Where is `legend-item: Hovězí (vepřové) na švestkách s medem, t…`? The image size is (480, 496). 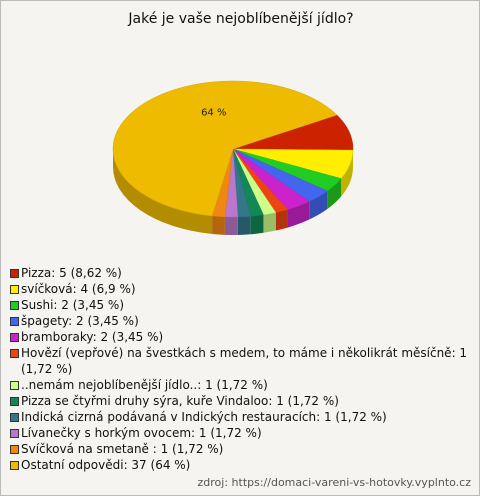 legend-item: Hovězí (vepřové) na švestkách s medem, t… is located at coordinates (240, 361).